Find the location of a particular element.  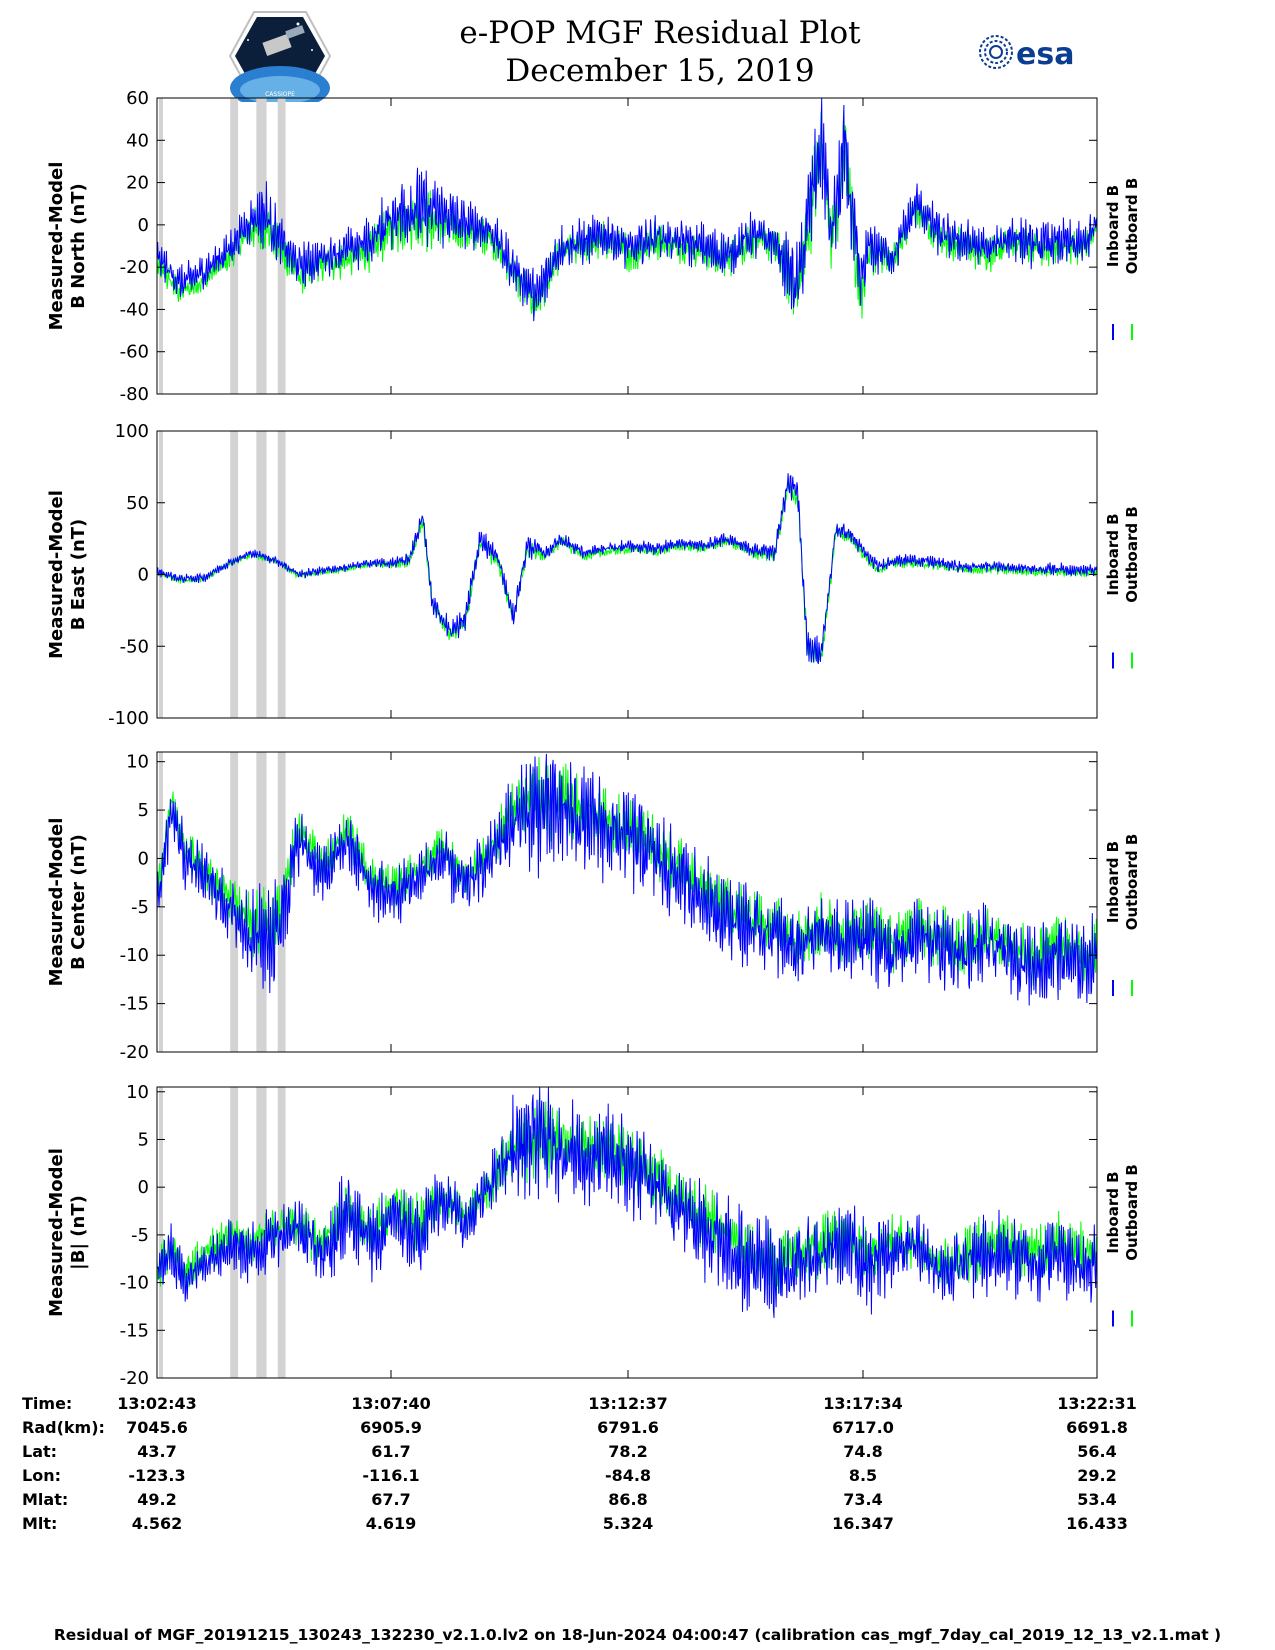

ephemeris-value: 7045.6 is located at coordinates (157, 1427).